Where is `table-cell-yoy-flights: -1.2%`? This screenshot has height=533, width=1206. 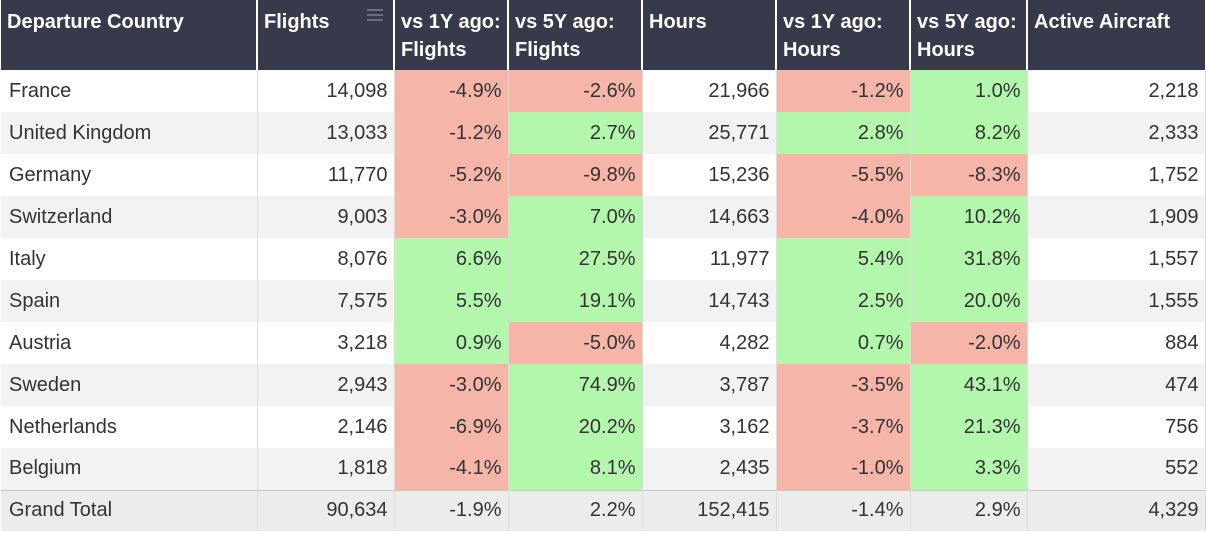
table-cell-yoy-flights: -1.2% is located at coordinates (451, 133).